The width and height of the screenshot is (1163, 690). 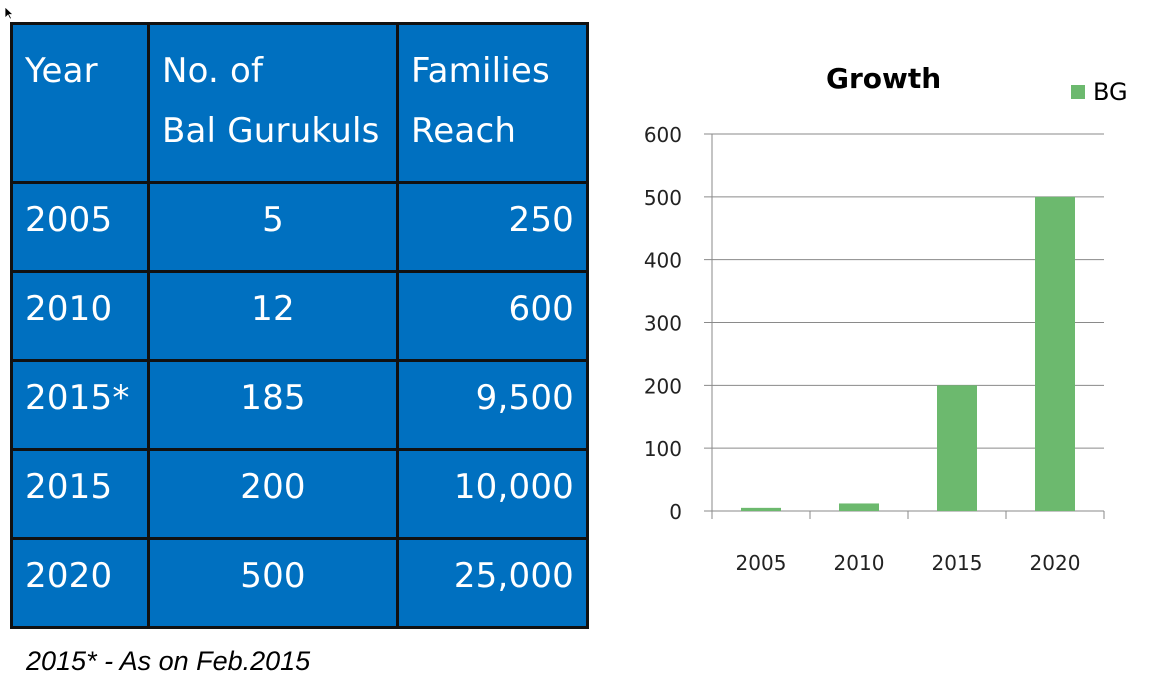 I want to click on header-year: Year, so click(x=80, y=103).